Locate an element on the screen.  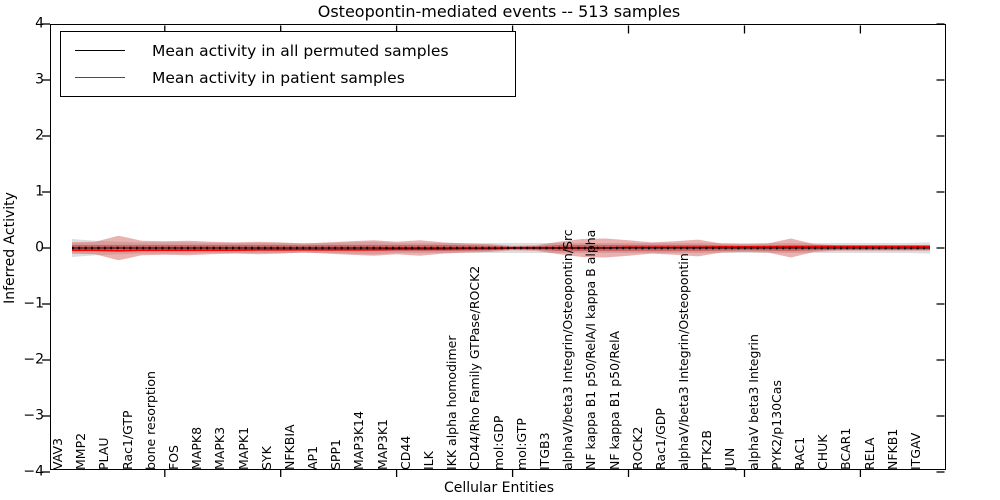
x-tick-label: MAPK3 is located at coordinates (220, 448).